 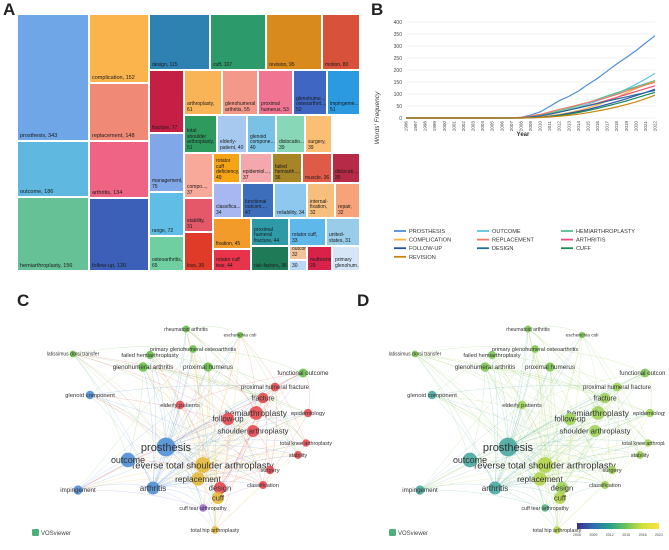 I want to click on network-node-label: follow-up, so click(x=228, y=419).